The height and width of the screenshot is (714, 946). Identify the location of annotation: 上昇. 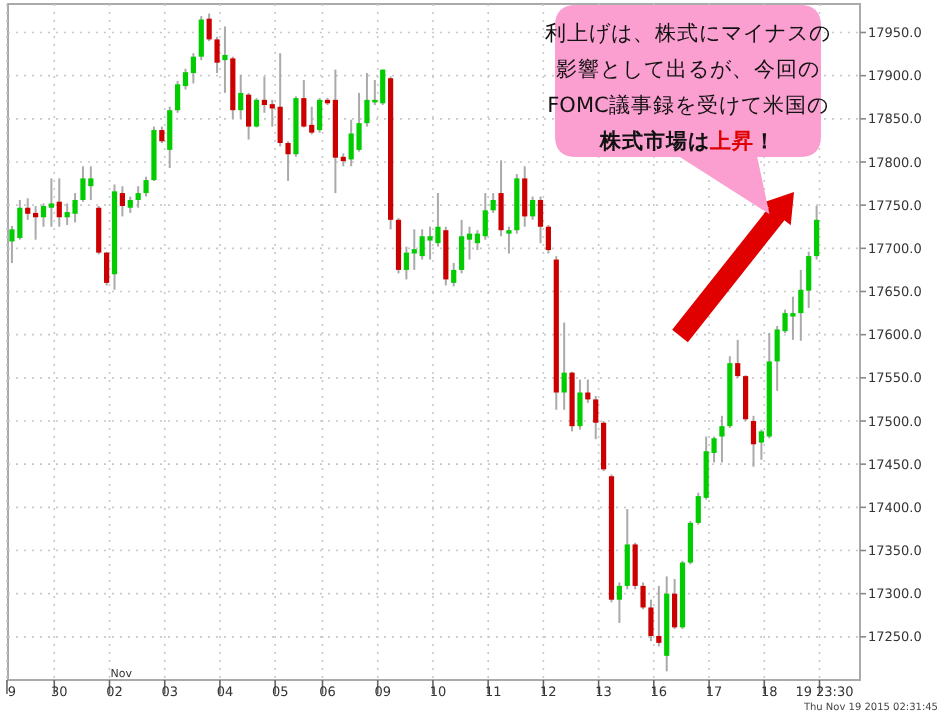
(731, 141).